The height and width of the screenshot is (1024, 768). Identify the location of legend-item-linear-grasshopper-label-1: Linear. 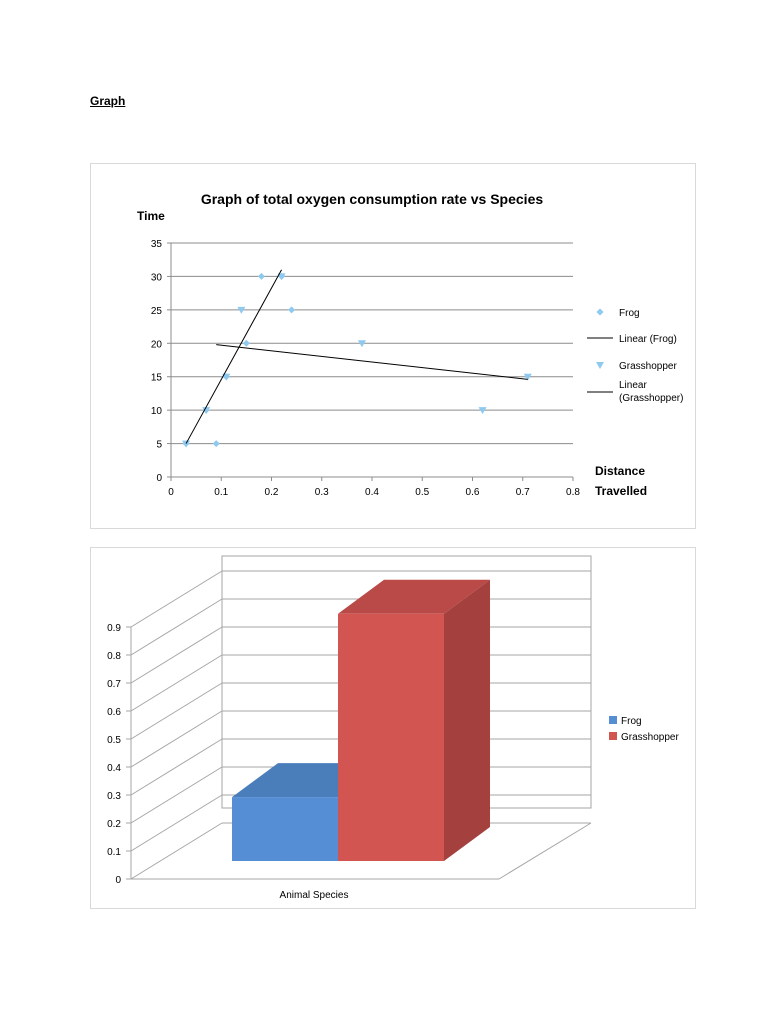
(633, 385).